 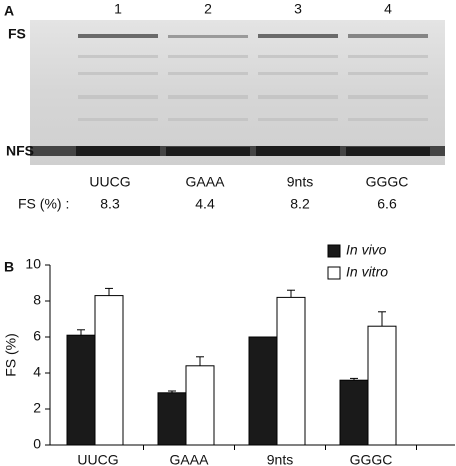 What do you see at coordinates (97, 459) in the screenshot?
I see `x-tick-label: UUCG` at bounding box center [97, 459].